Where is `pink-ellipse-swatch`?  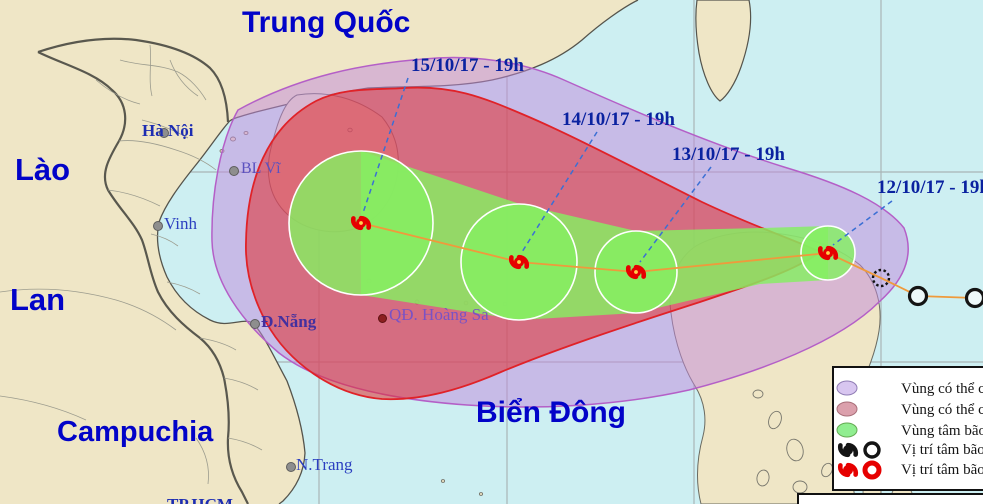 pink-ellipse-swatch is located at coordinates (847, 409).